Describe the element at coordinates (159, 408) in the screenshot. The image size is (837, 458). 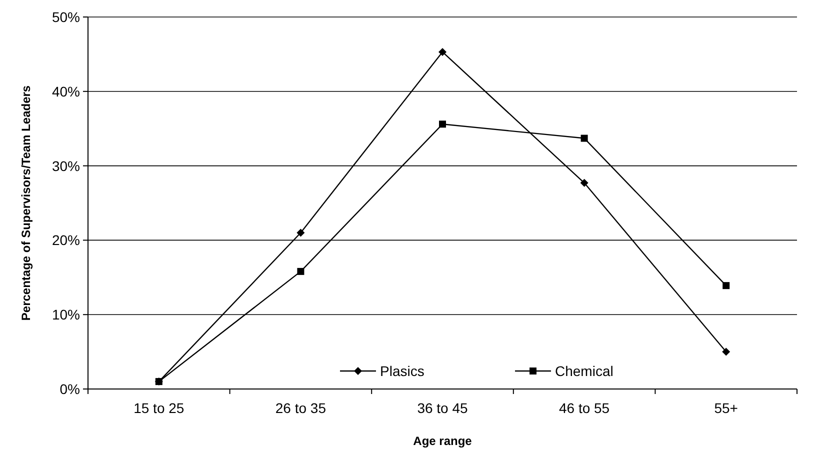
I see `x-tick-label: 15 to 25` at that location.